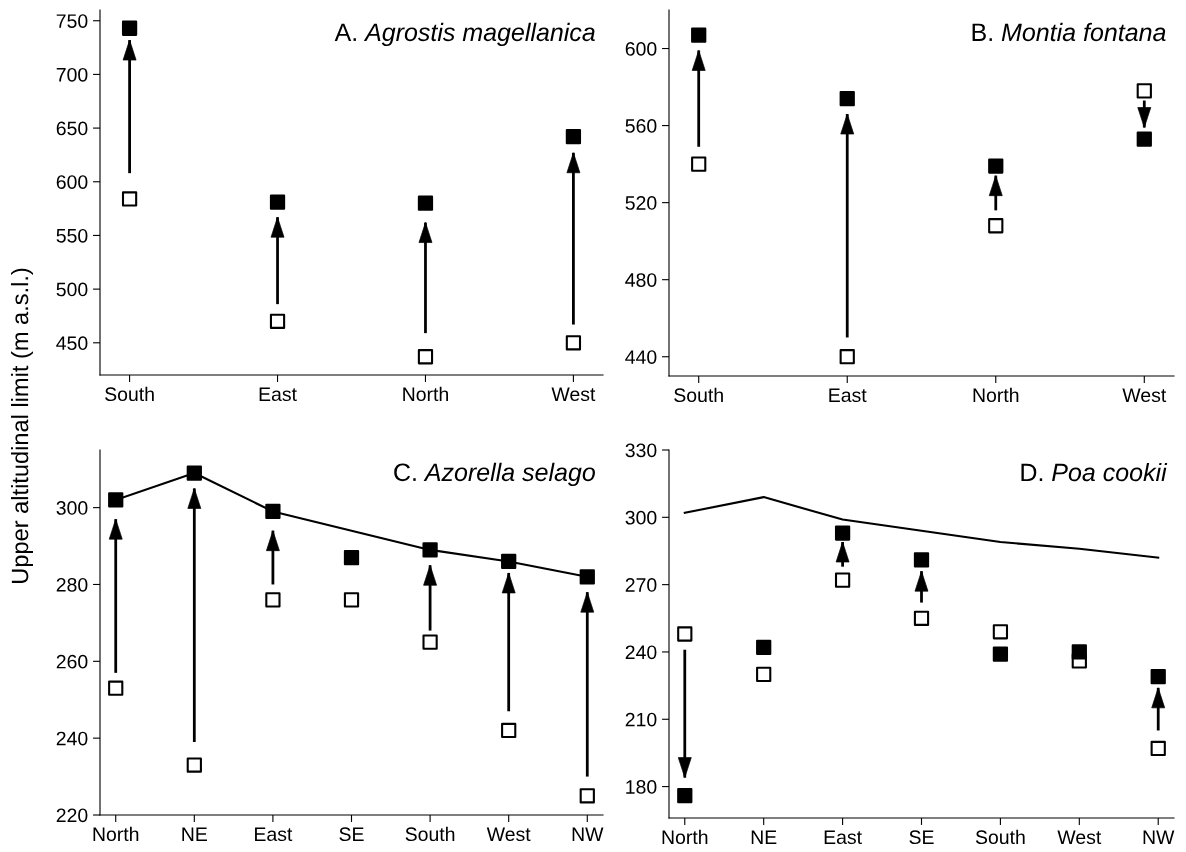  What do you see at coordinates (22, 425) in the screenshot?
I see `y-axis-title: Upper altitudinal limit (m a.s.l.)` at bounding box center [22, 425].